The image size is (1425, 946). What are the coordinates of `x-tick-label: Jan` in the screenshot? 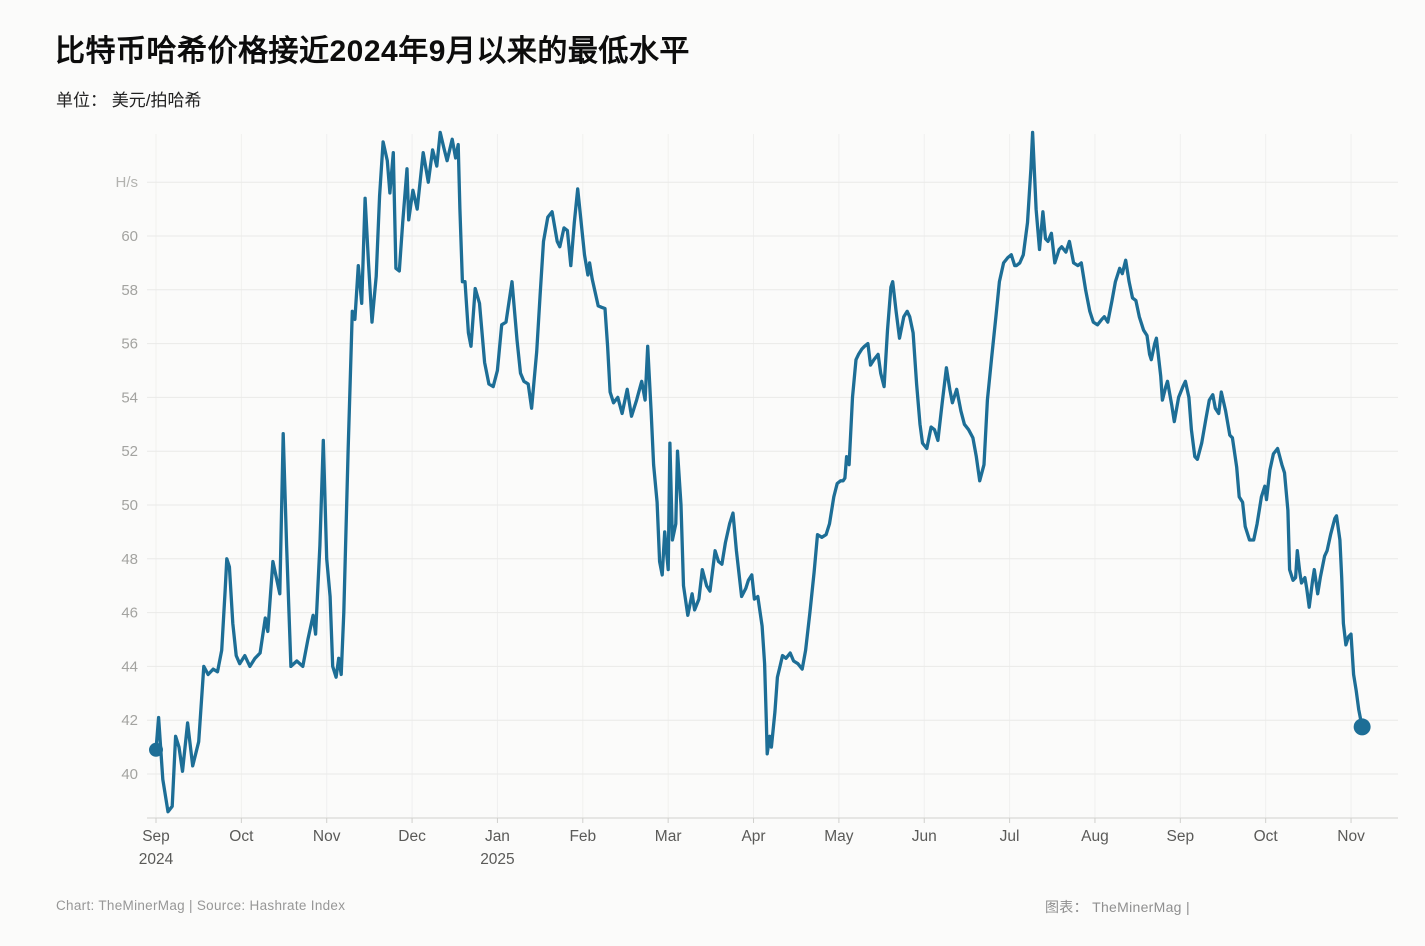 It's located at (497, 836).